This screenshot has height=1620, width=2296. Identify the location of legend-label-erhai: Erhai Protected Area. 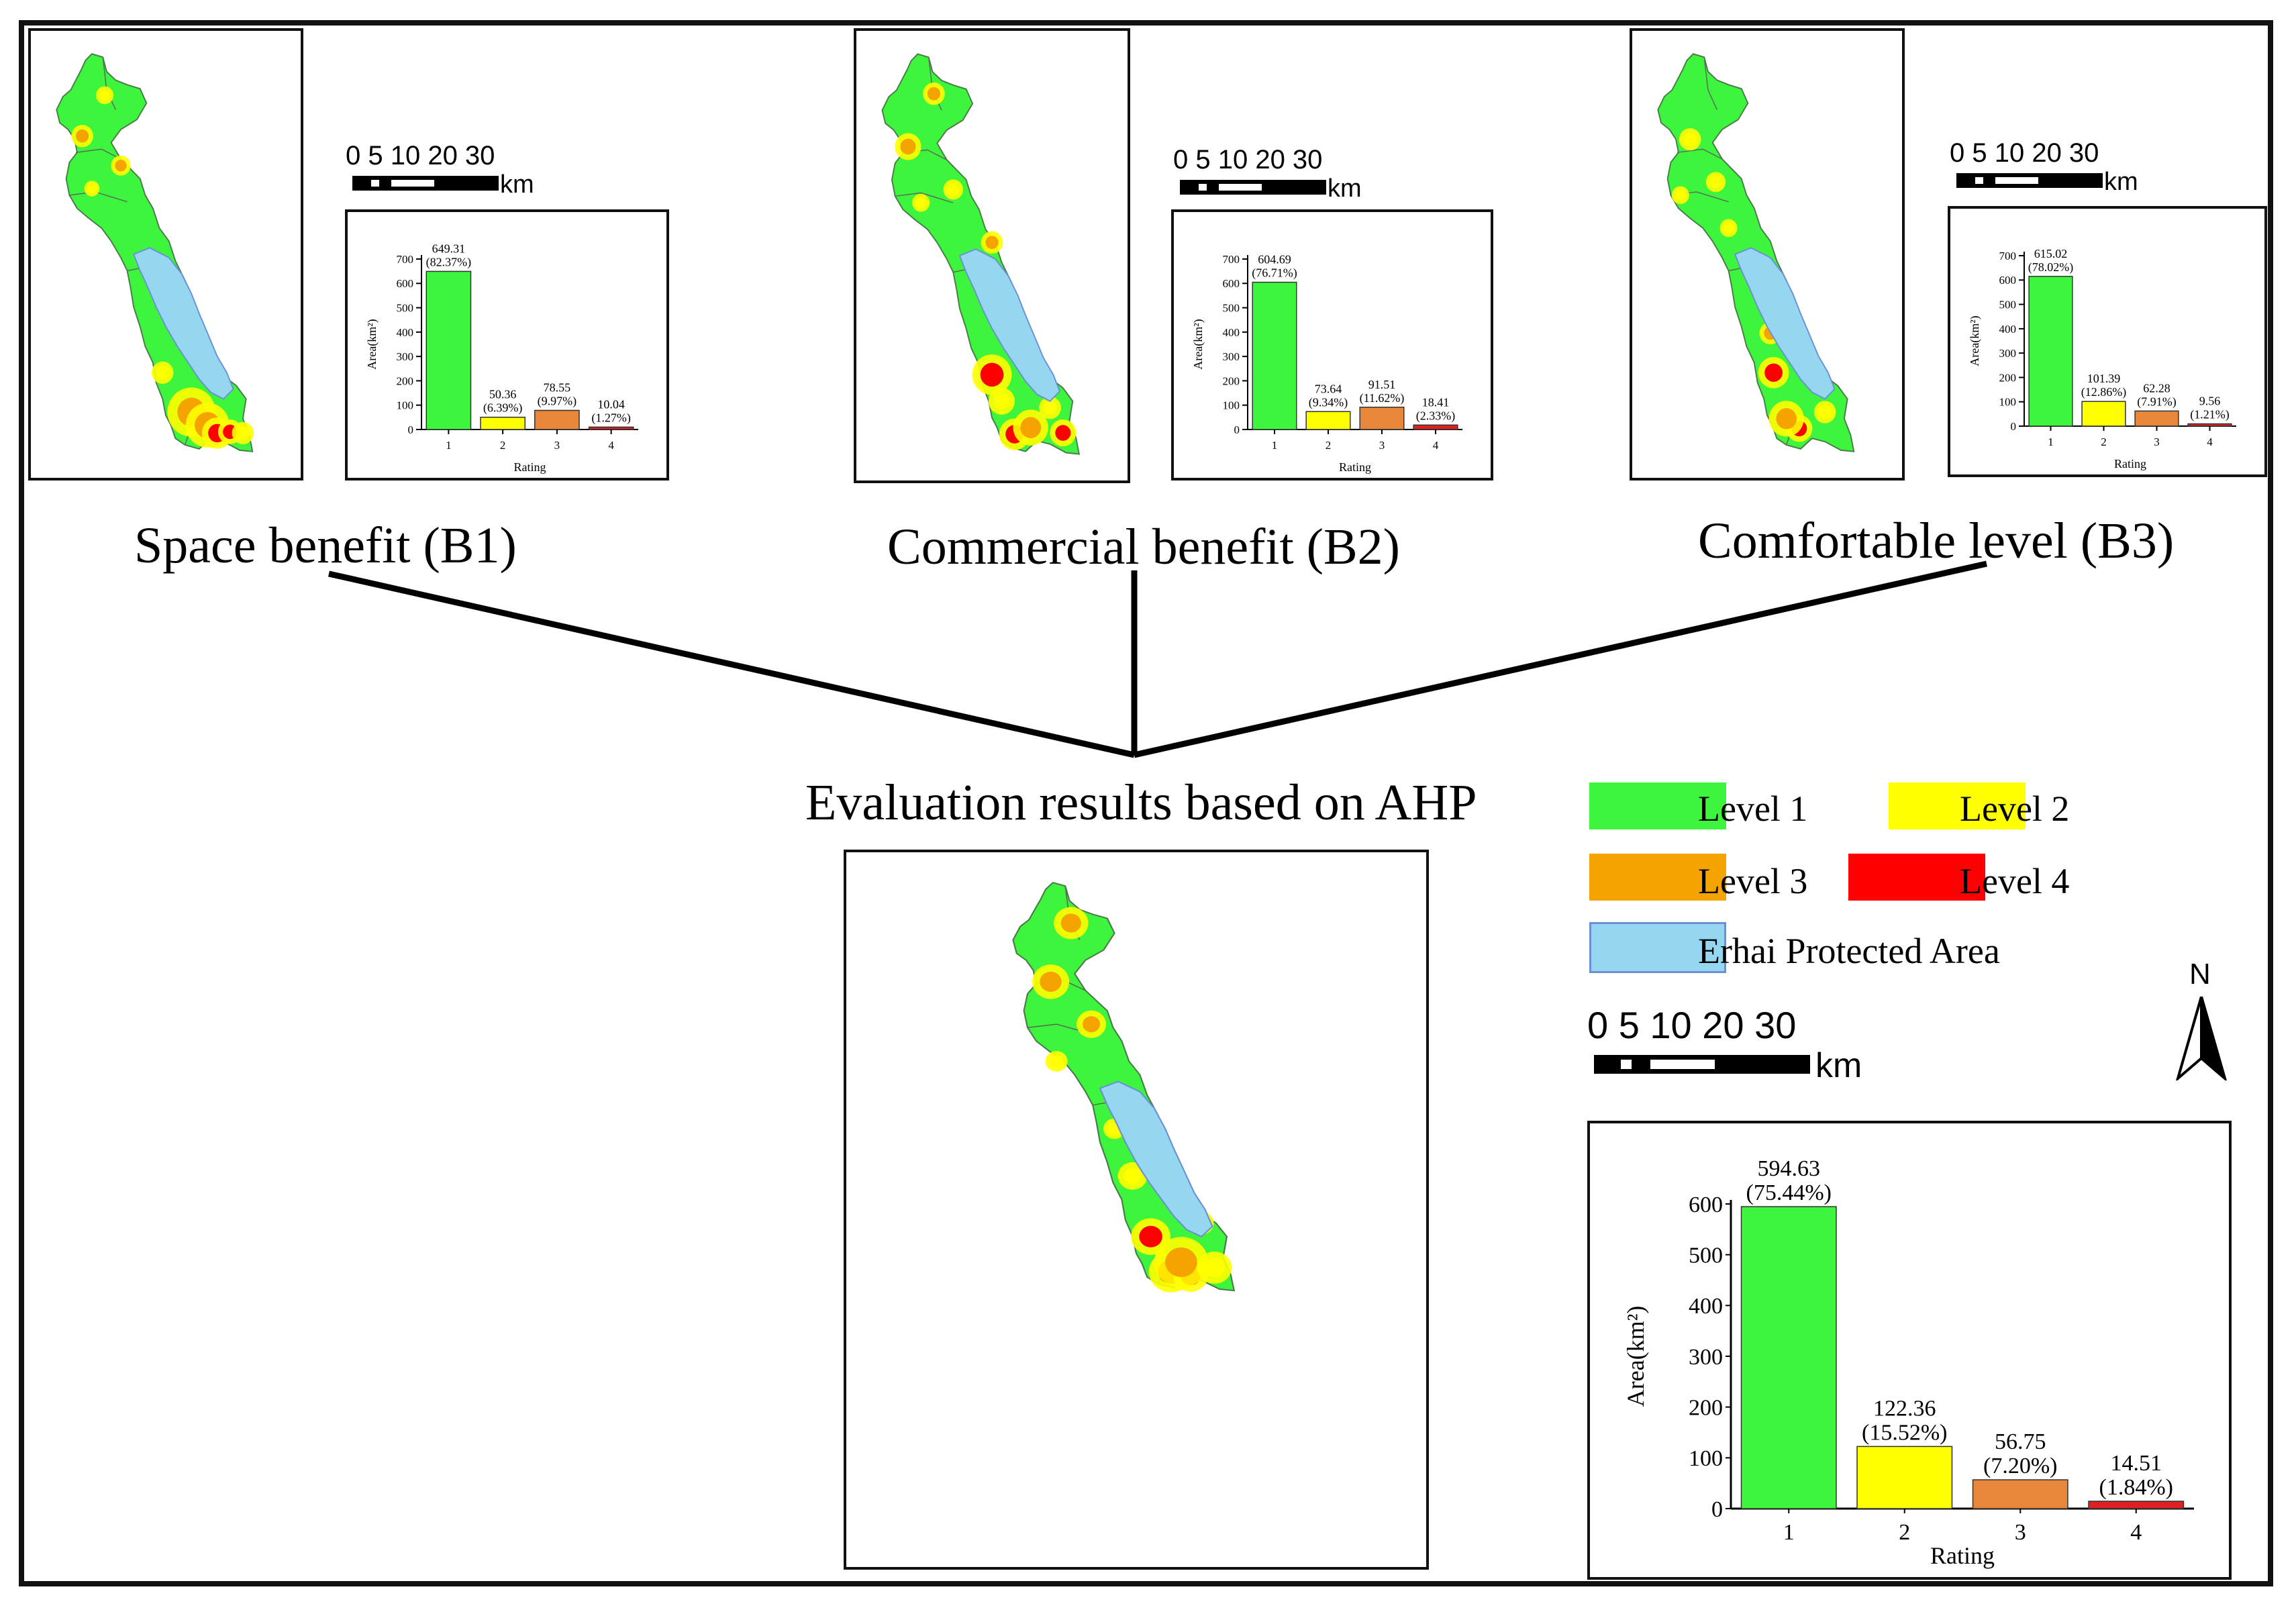
(1849, 951).